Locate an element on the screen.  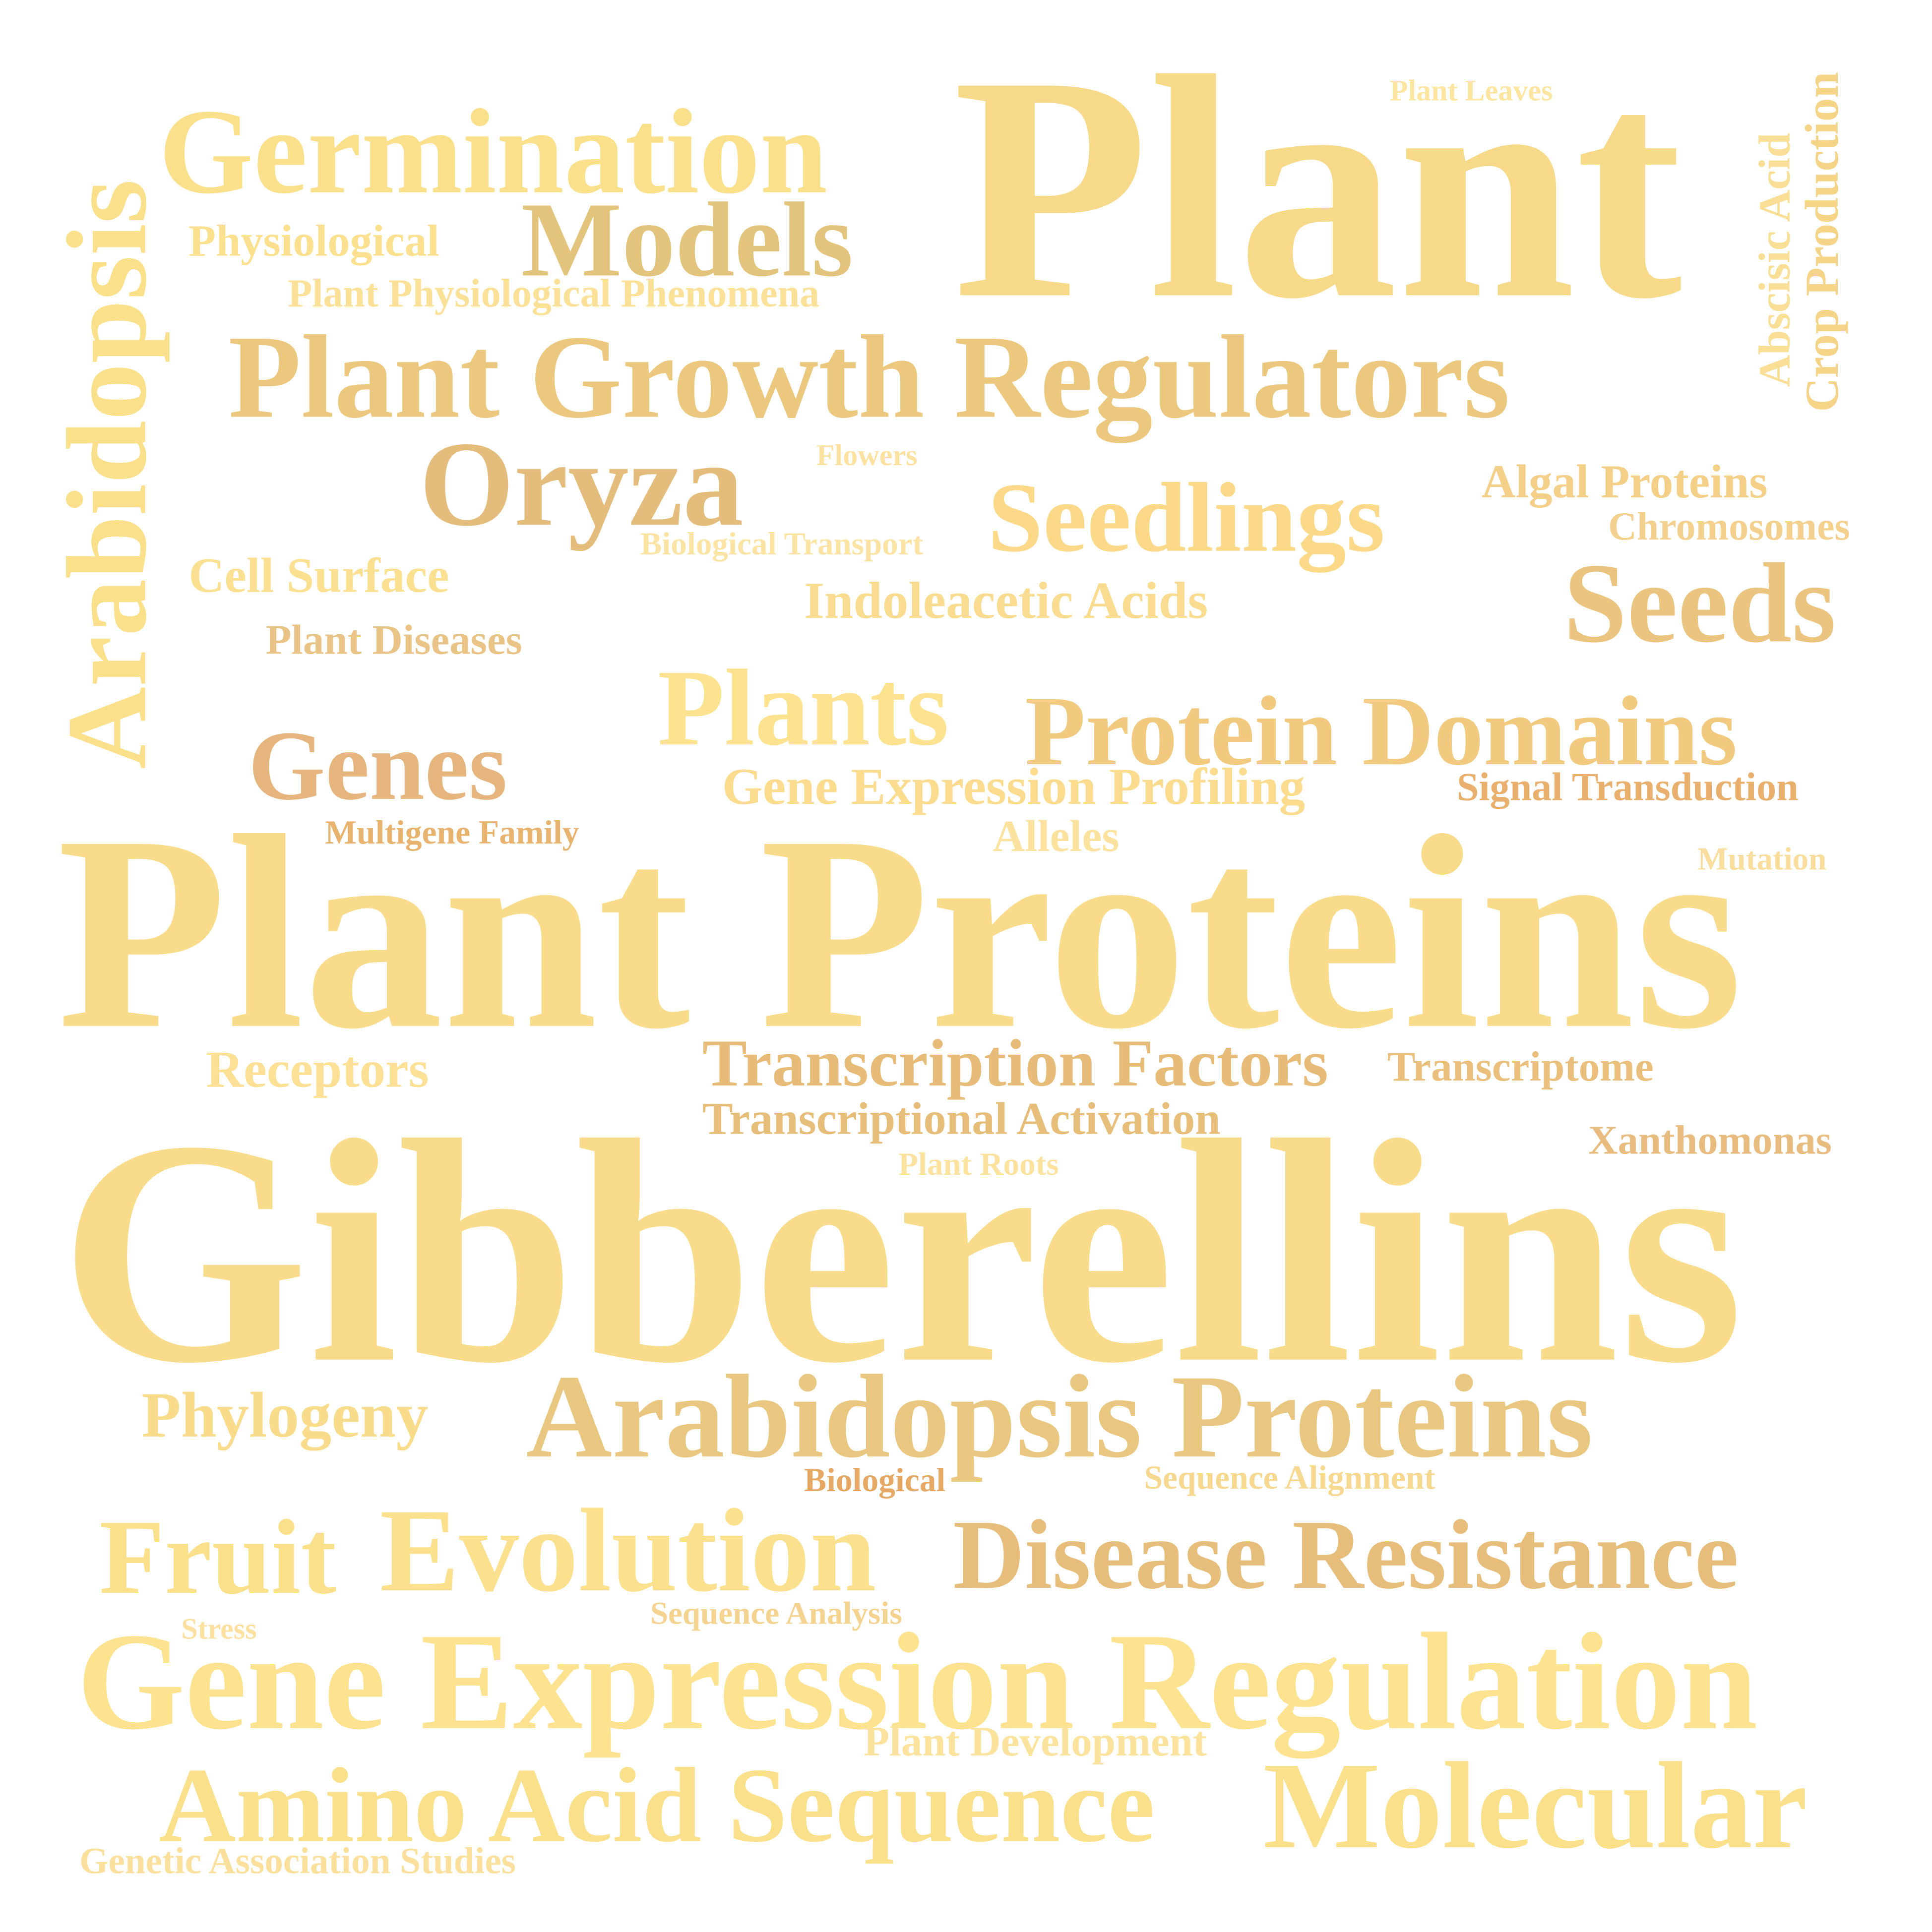
word-alleles: Alleles is located at coordinates (1056, 836).